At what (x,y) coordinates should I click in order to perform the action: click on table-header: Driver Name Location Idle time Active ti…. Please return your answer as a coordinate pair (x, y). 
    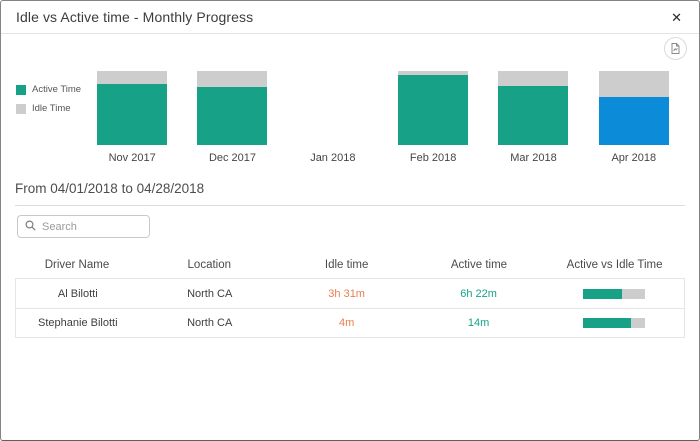
    Looking at the image, I should click on (350, 264).